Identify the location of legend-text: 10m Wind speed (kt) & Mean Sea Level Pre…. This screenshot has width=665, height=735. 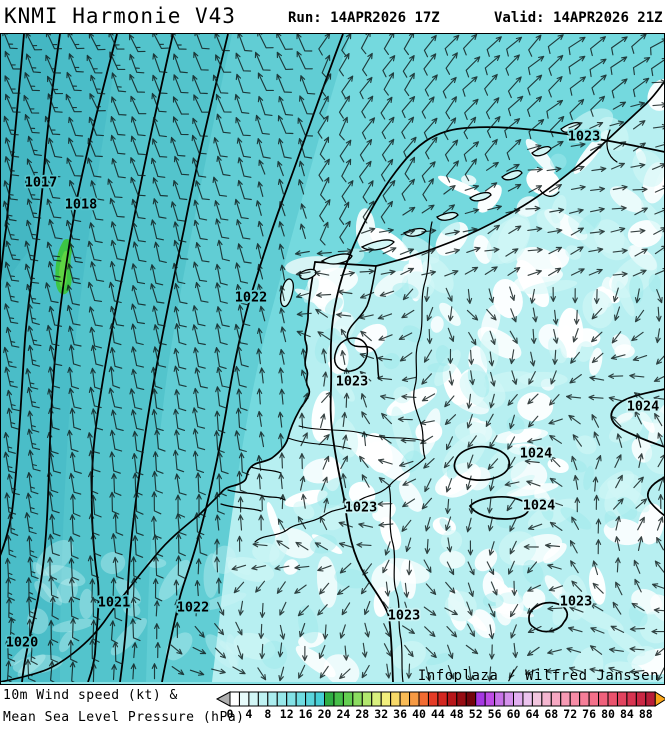
(123, 705).